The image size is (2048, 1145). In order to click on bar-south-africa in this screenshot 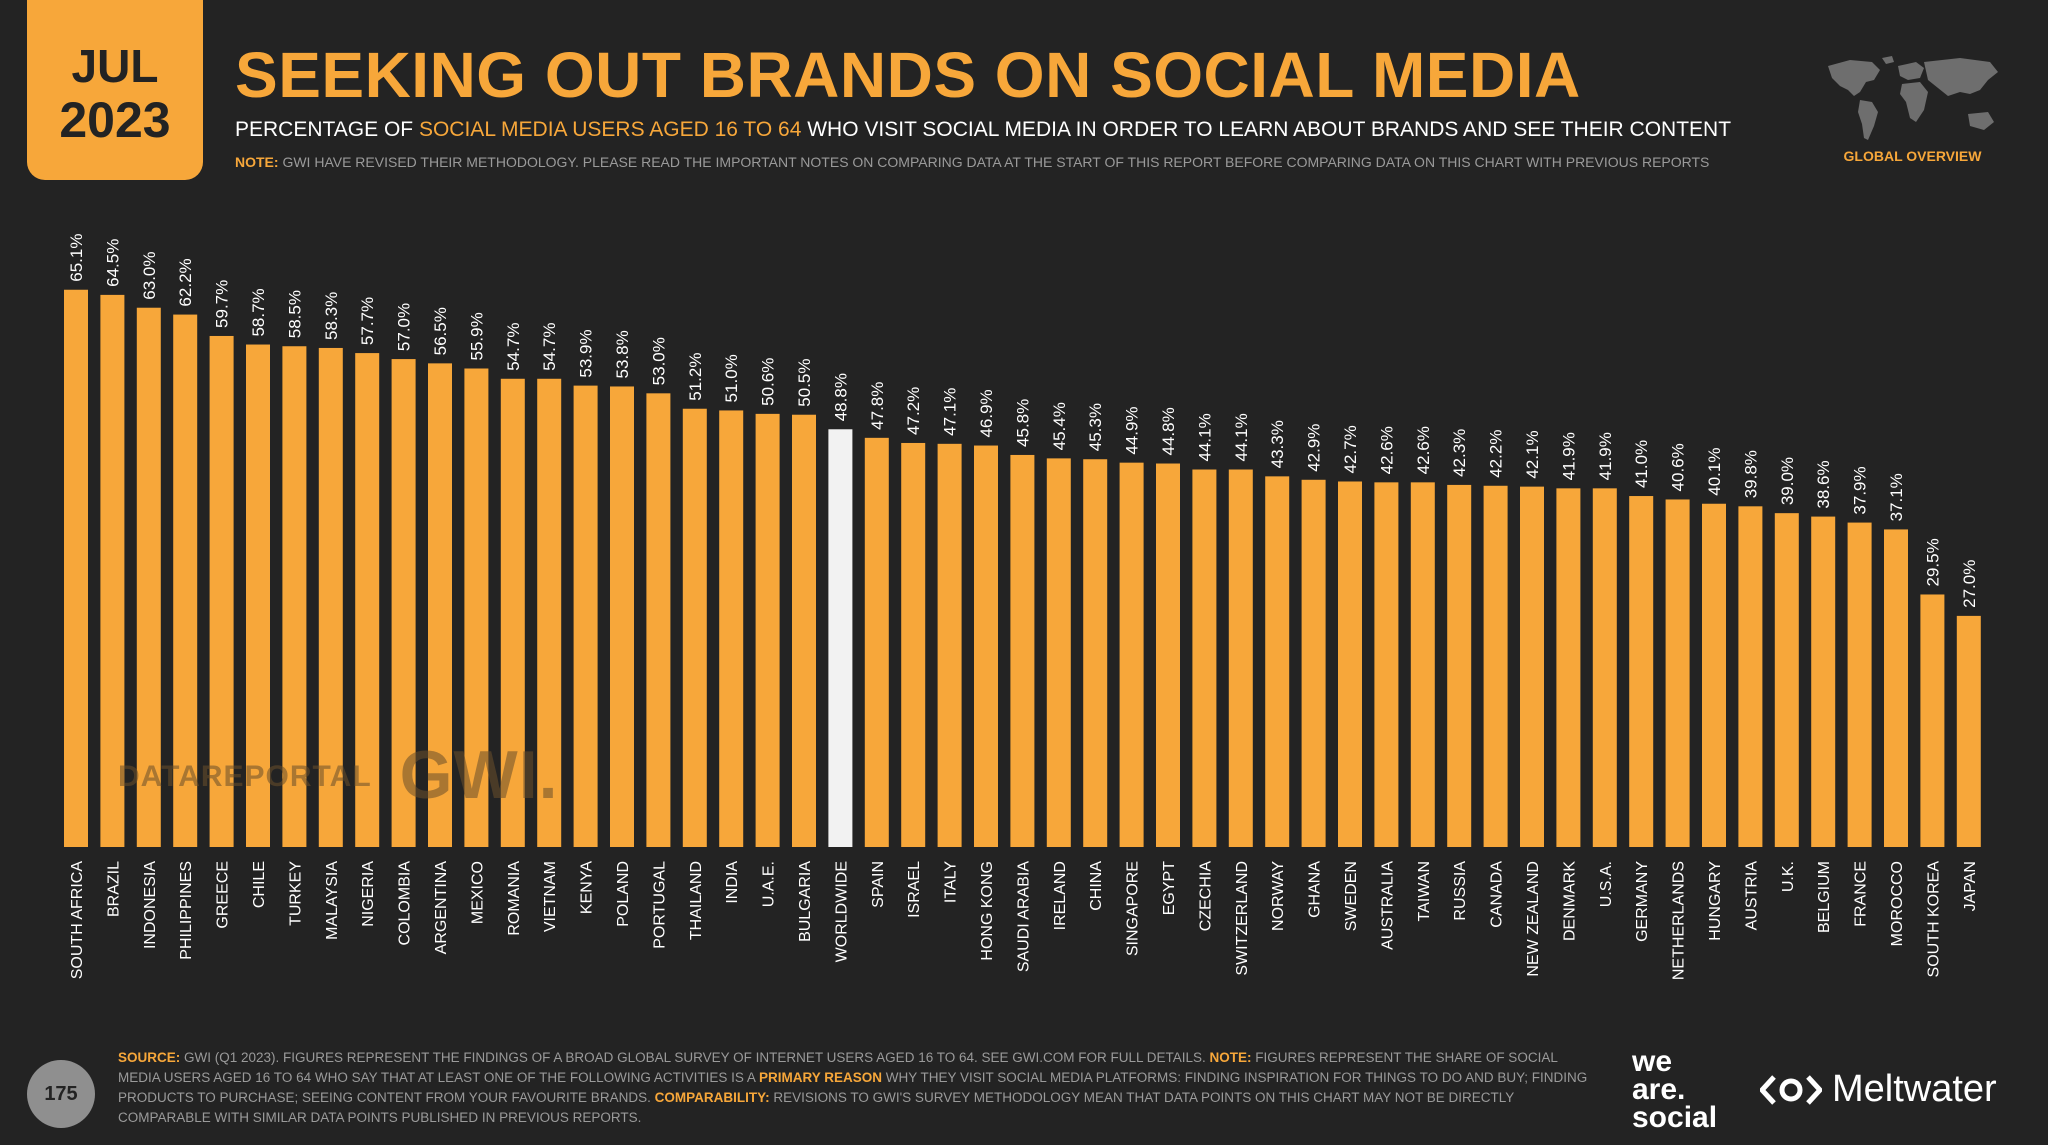, I will do `click(76, 568)`.